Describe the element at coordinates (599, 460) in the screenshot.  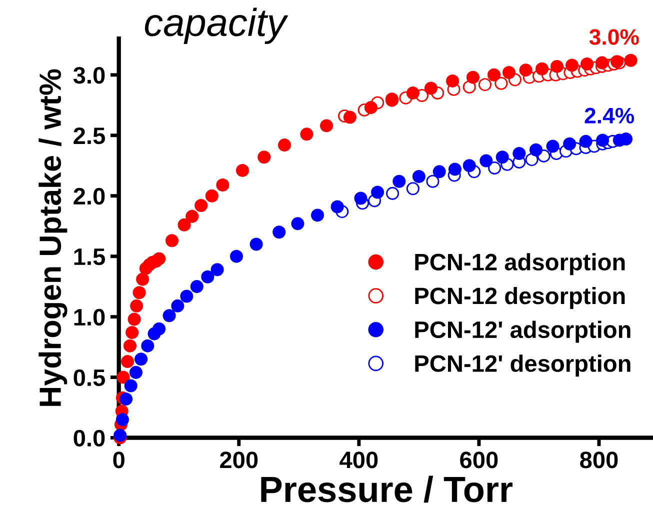
I see `x-tick-label: 800` at that location.